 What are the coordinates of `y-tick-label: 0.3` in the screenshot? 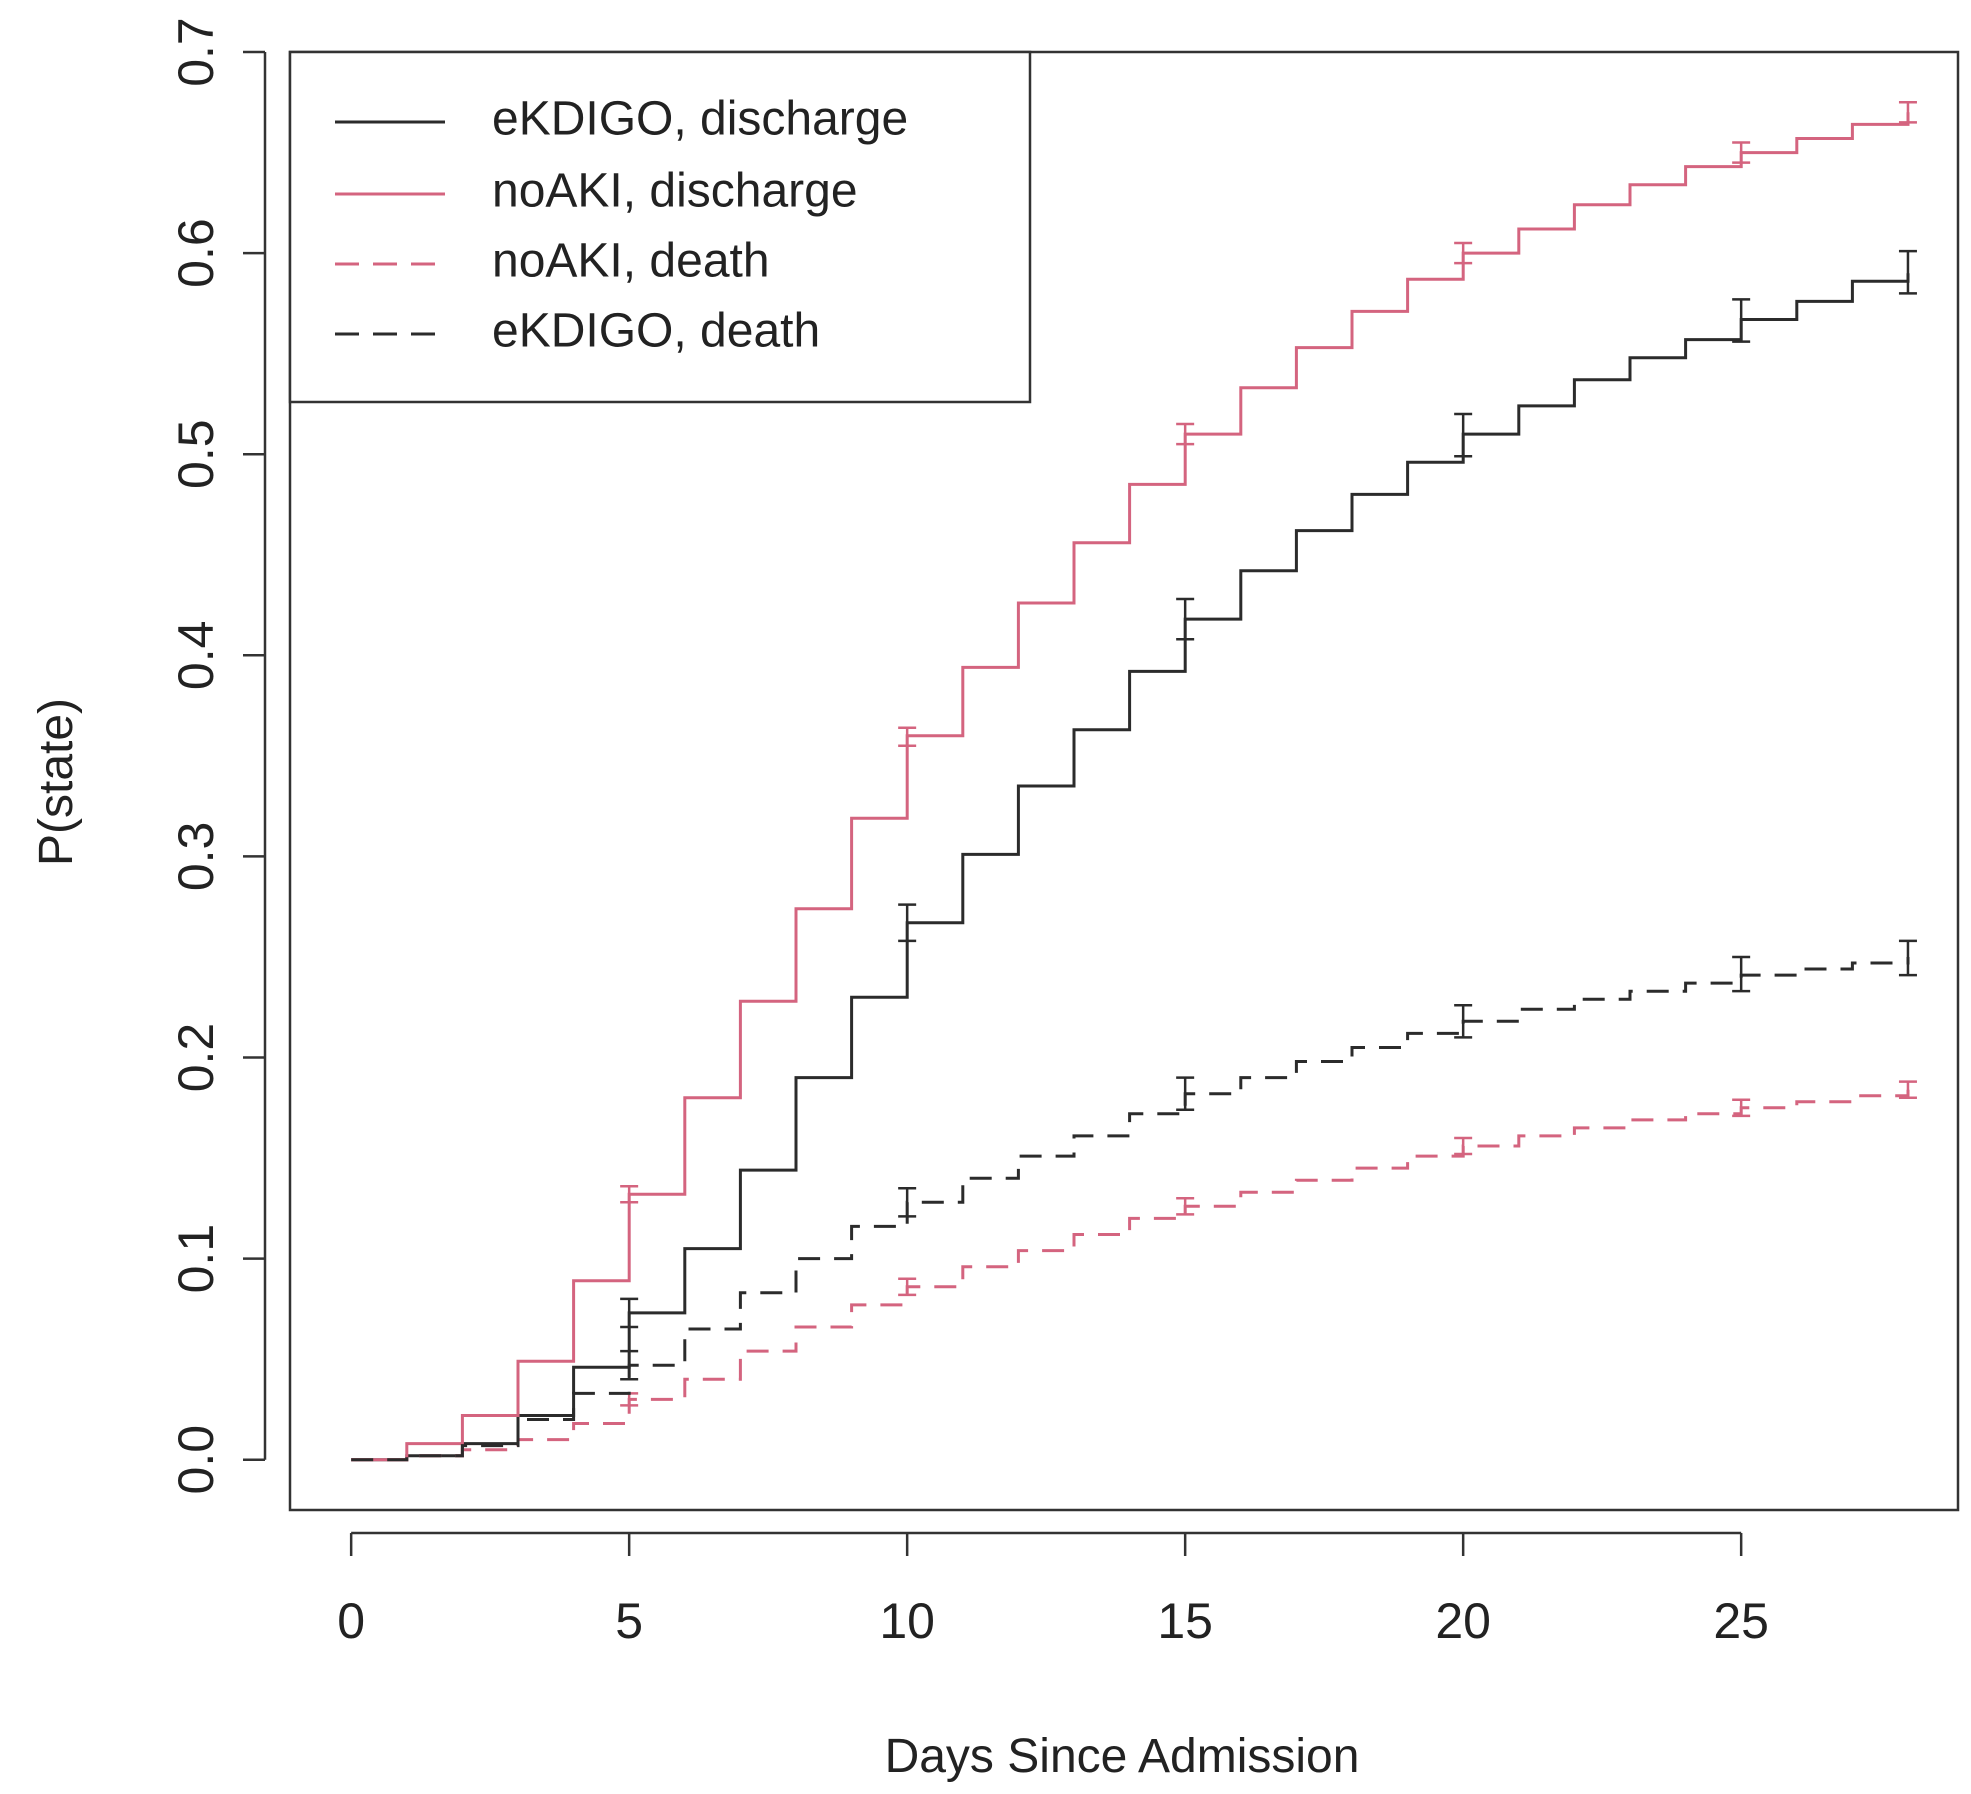 It's located at (196, 857).